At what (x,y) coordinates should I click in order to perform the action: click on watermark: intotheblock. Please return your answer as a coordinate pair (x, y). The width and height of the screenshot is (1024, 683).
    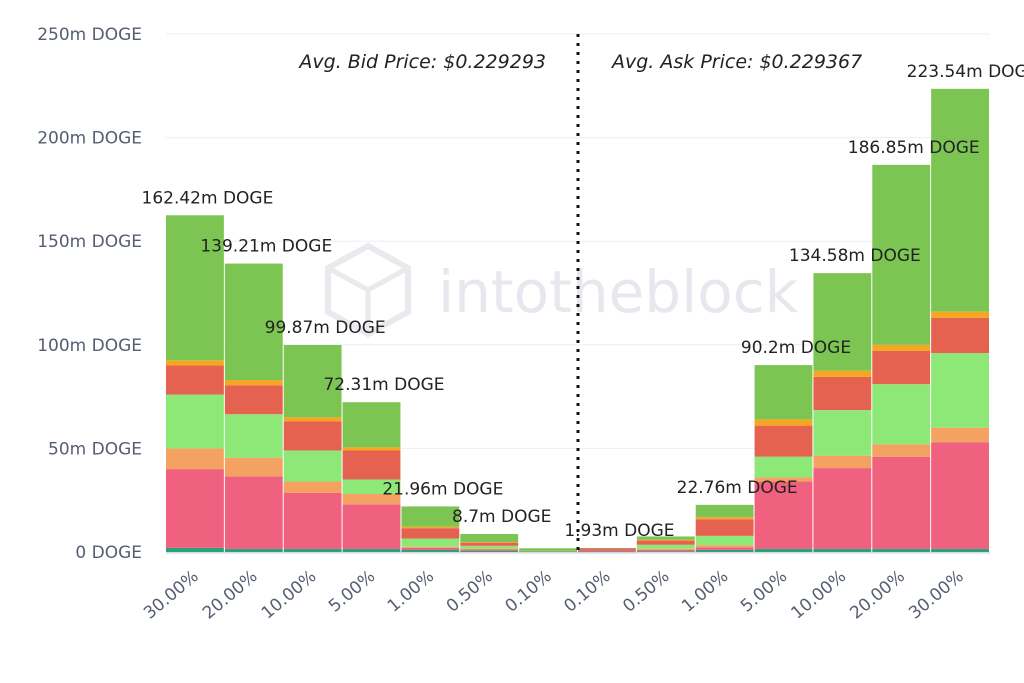
    Looking at the image, I should click on (562, 290).